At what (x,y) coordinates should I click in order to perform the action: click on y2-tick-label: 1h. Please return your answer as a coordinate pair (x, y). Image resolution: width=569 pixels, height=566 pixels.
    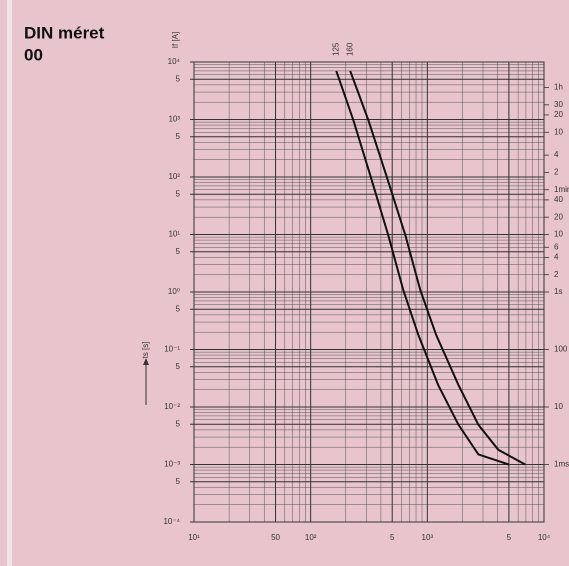
    Looking at the image, I should click on (558, 87).